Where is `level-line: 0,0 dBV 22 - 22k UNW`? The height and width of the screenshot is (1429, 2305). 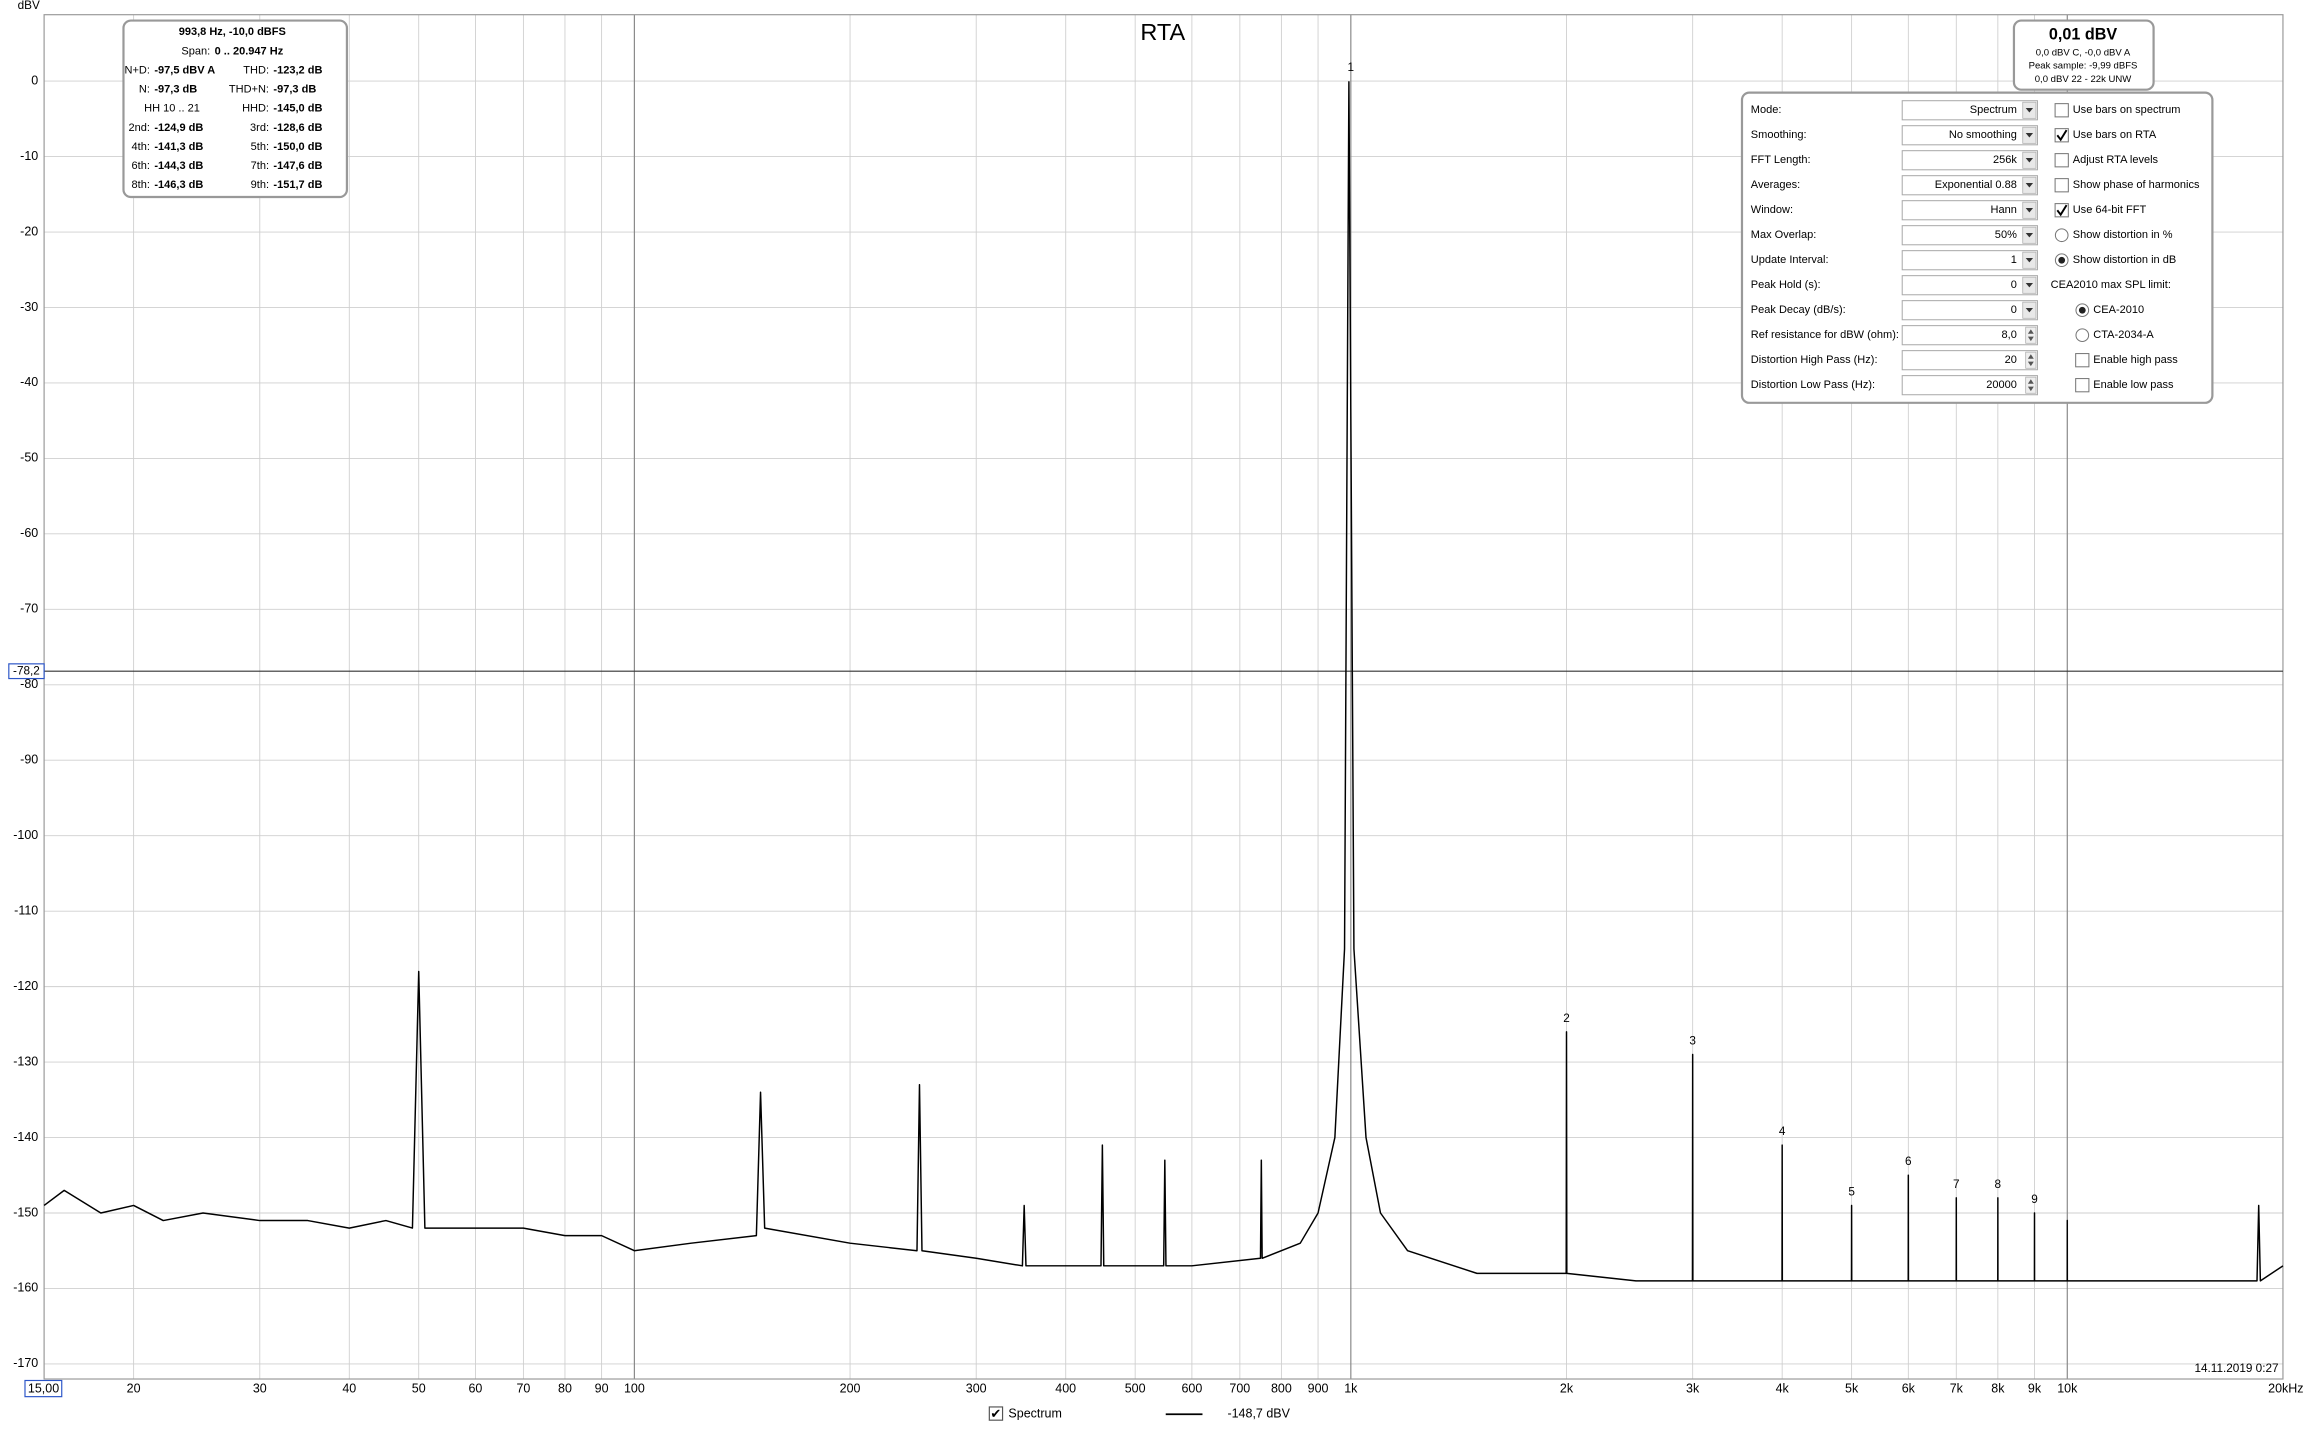 level-line: 0,0 dBV 22 - 22k UNW is located at coordinates (2083, 79).